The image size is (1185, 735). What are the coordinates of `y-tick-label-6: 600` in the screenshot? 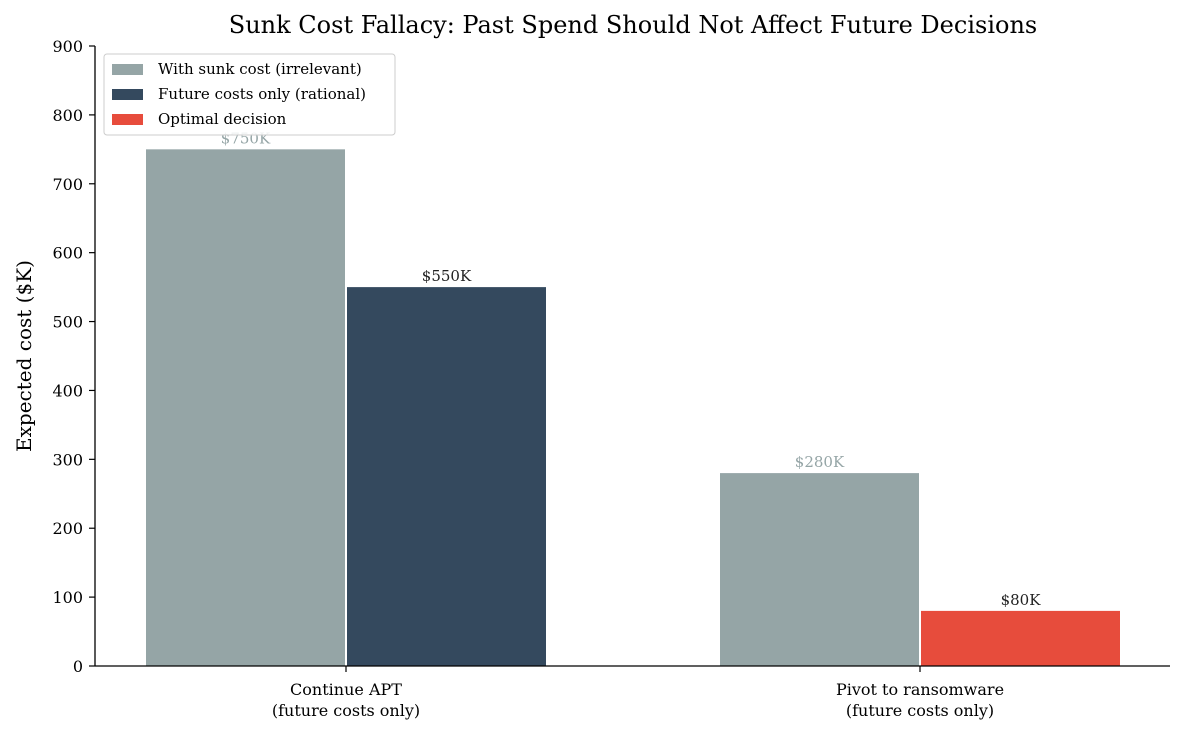 It's located at (67, 253).